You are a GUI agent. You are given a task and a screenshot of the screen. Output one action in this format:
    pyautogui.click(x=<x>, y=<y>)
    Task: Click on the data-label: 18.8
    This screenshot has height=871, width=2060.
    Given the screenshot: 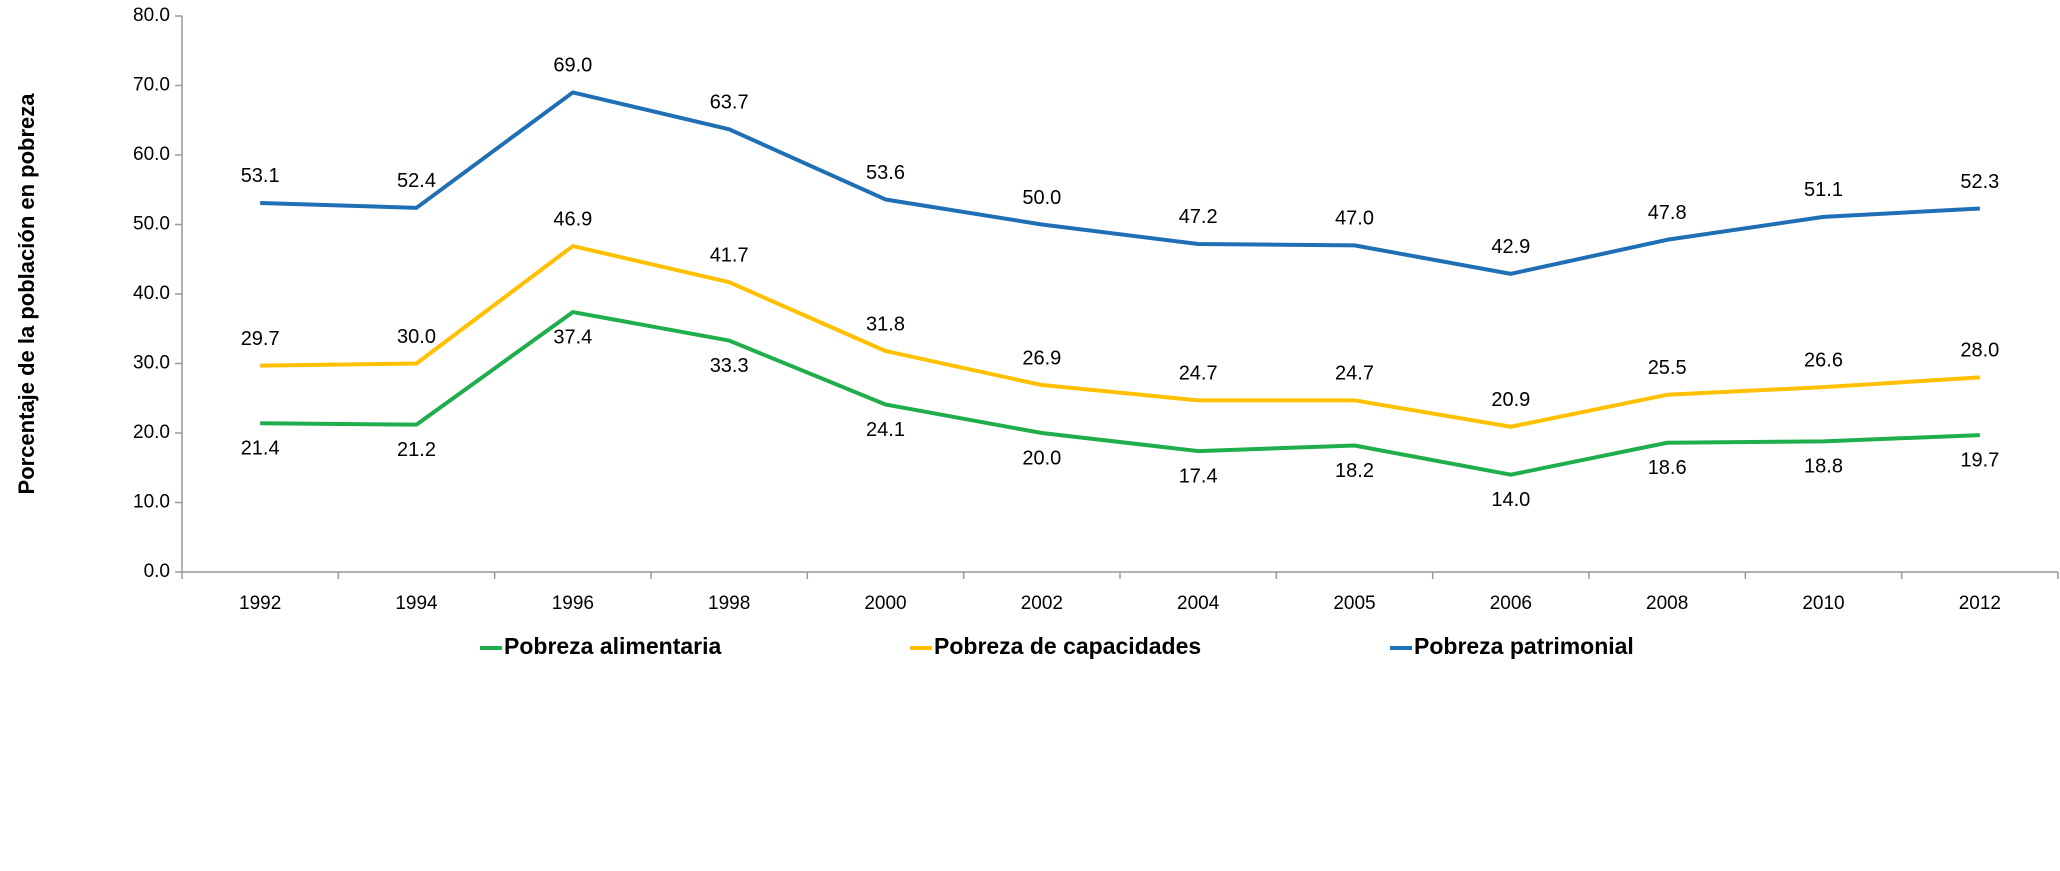 What is the action you would take?
    pyautogui.click(x=1823, y=467)
    